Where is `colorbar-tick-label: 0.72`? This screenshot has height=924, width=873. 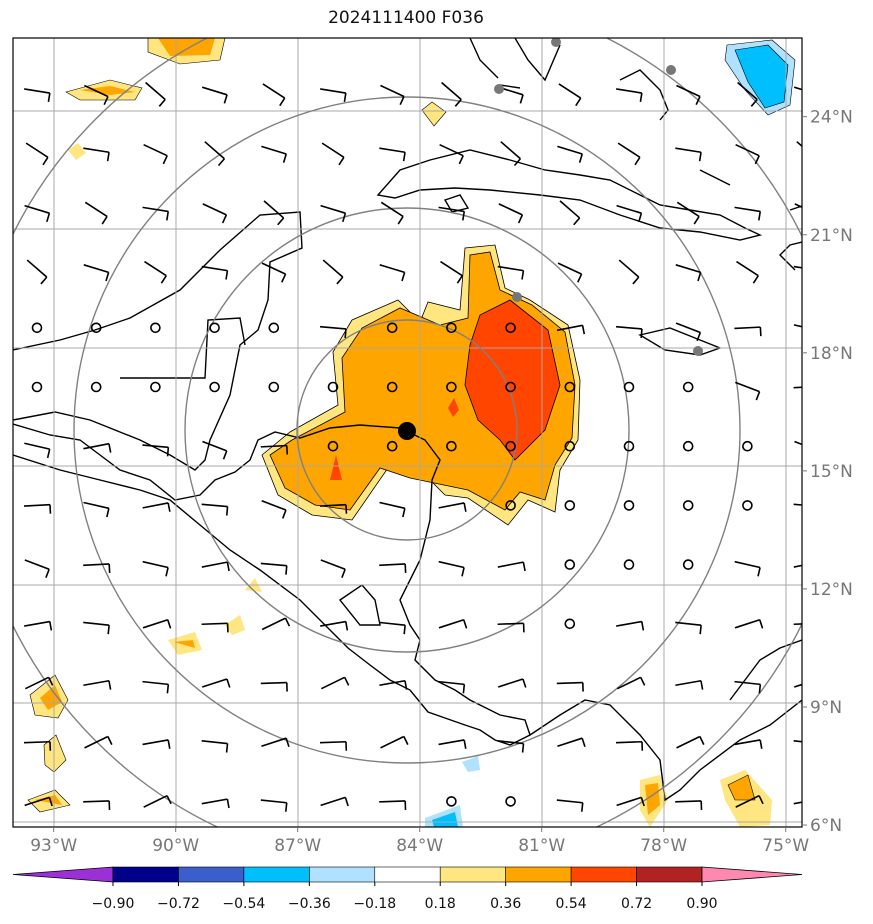 colorbar-tick-label: 0.72 is located at coordinates (636, 904).